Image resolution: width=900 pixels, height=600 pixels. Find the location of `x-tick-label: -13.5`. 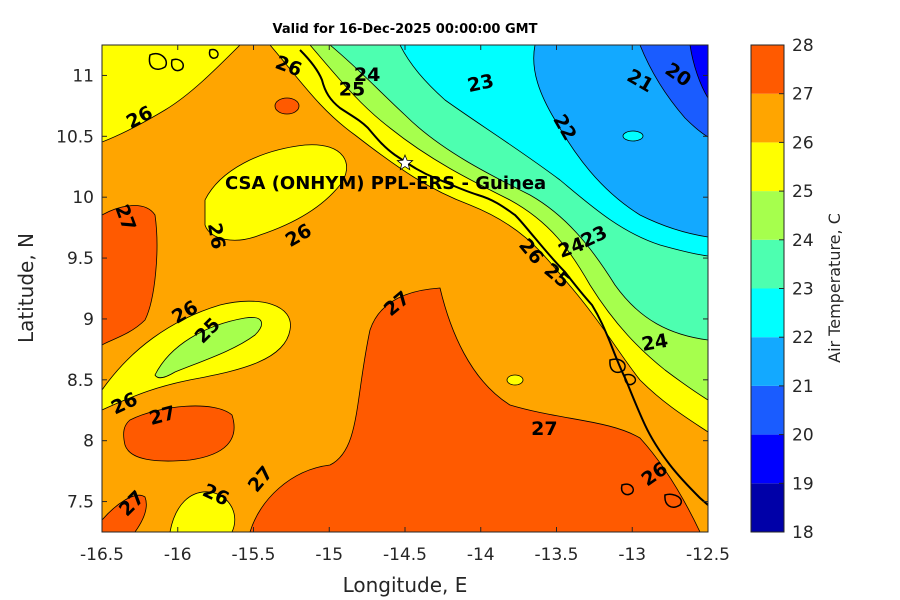

x-tick-label: -13.5 is located at coordinates (557, 555).